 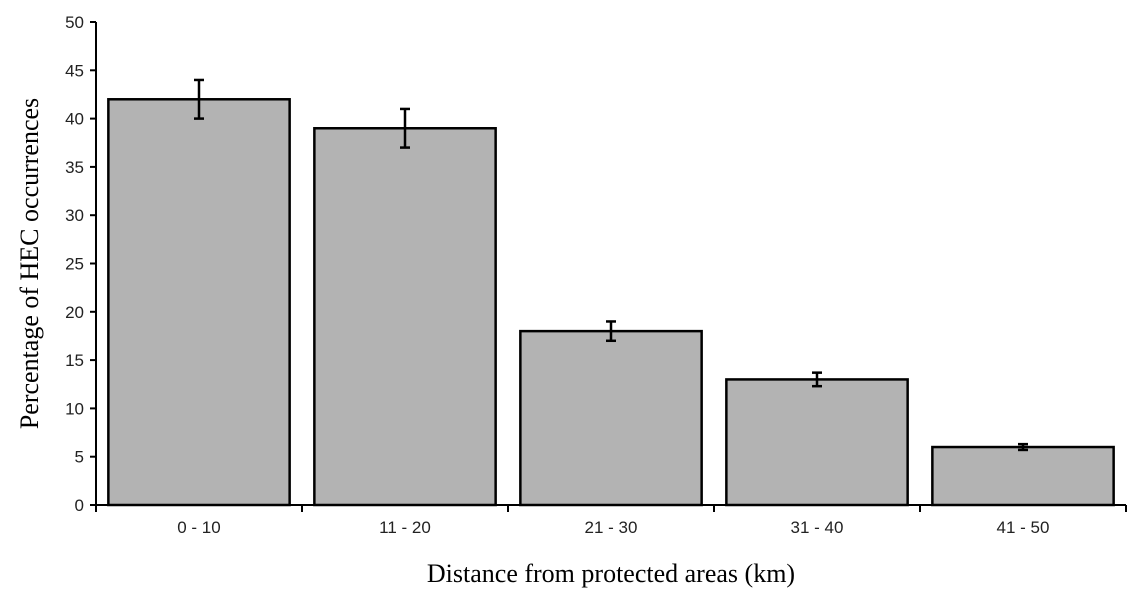 What do you see at coordinates (74, 167) in the screenshot?
I see `y-tick-label: 35` at bounding box center [74, 167].